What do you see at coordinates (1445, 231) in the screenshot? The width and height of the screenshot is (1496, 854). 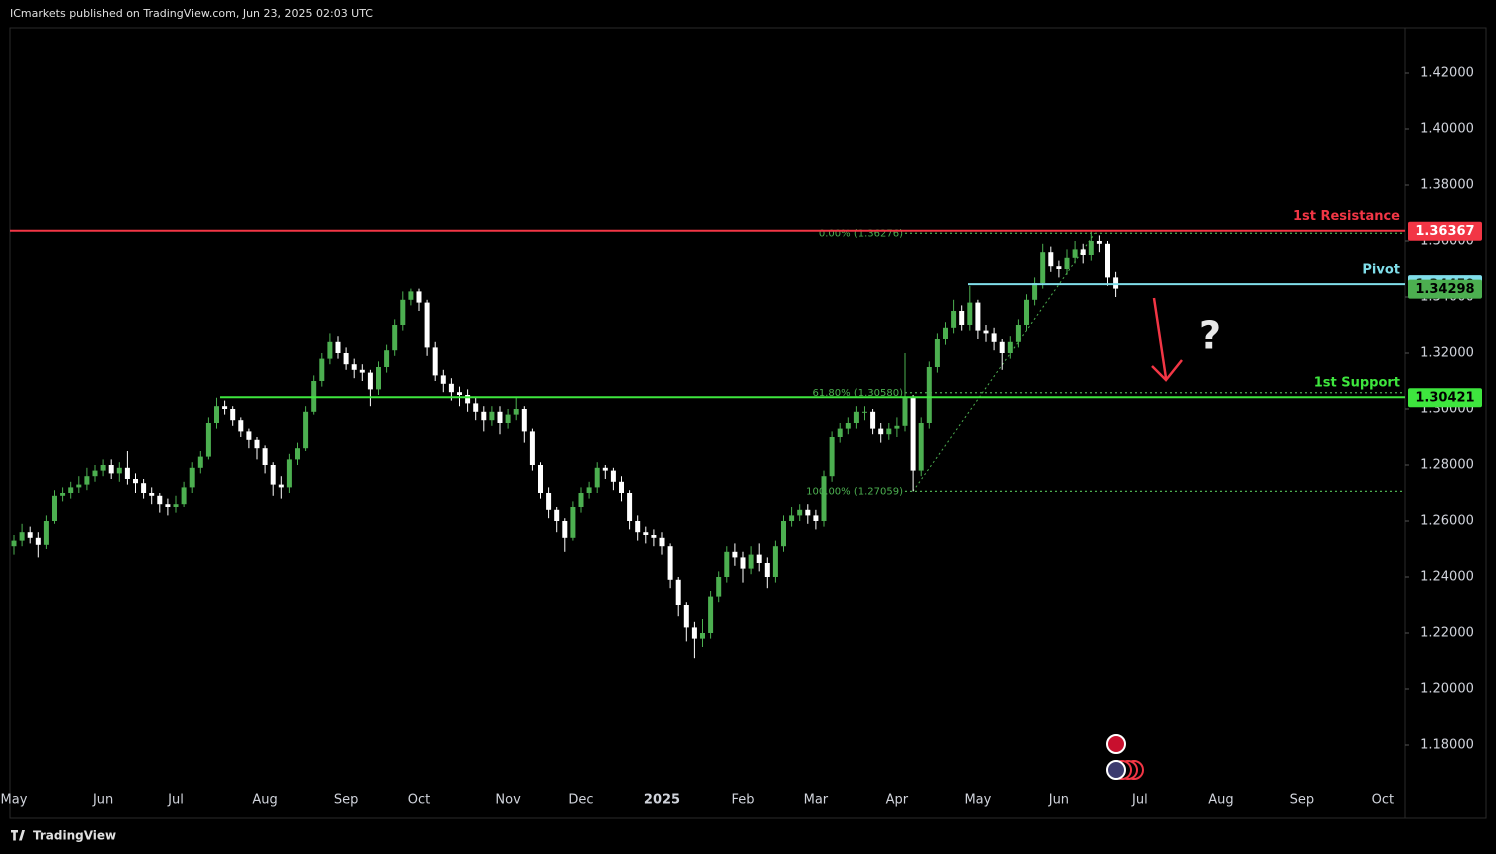 I see `price-tag` at bounding box center [1445, 231].